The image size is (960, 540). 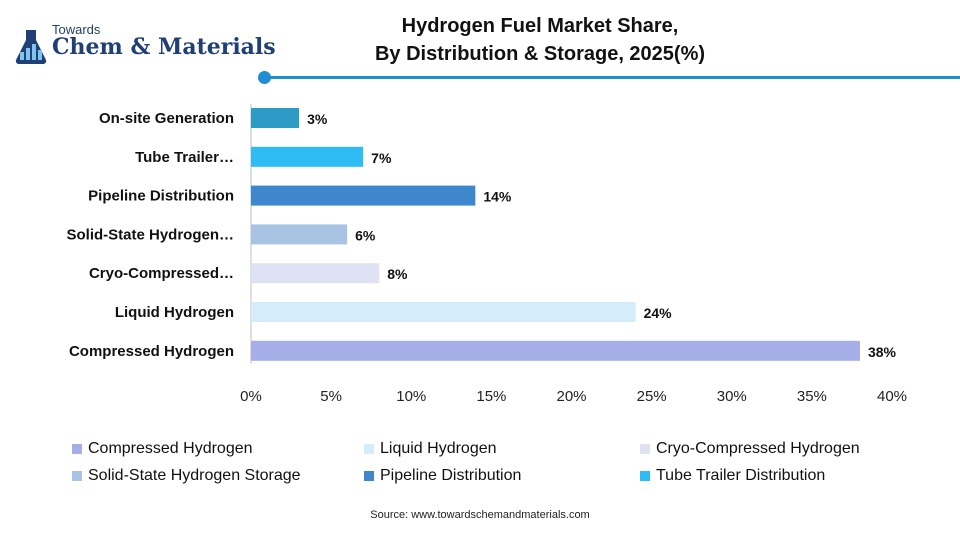 What do you see at coordinates (251, 396) in the screenshot?
I see `x-tick-label: 0%` at bounding box center [251, 396].